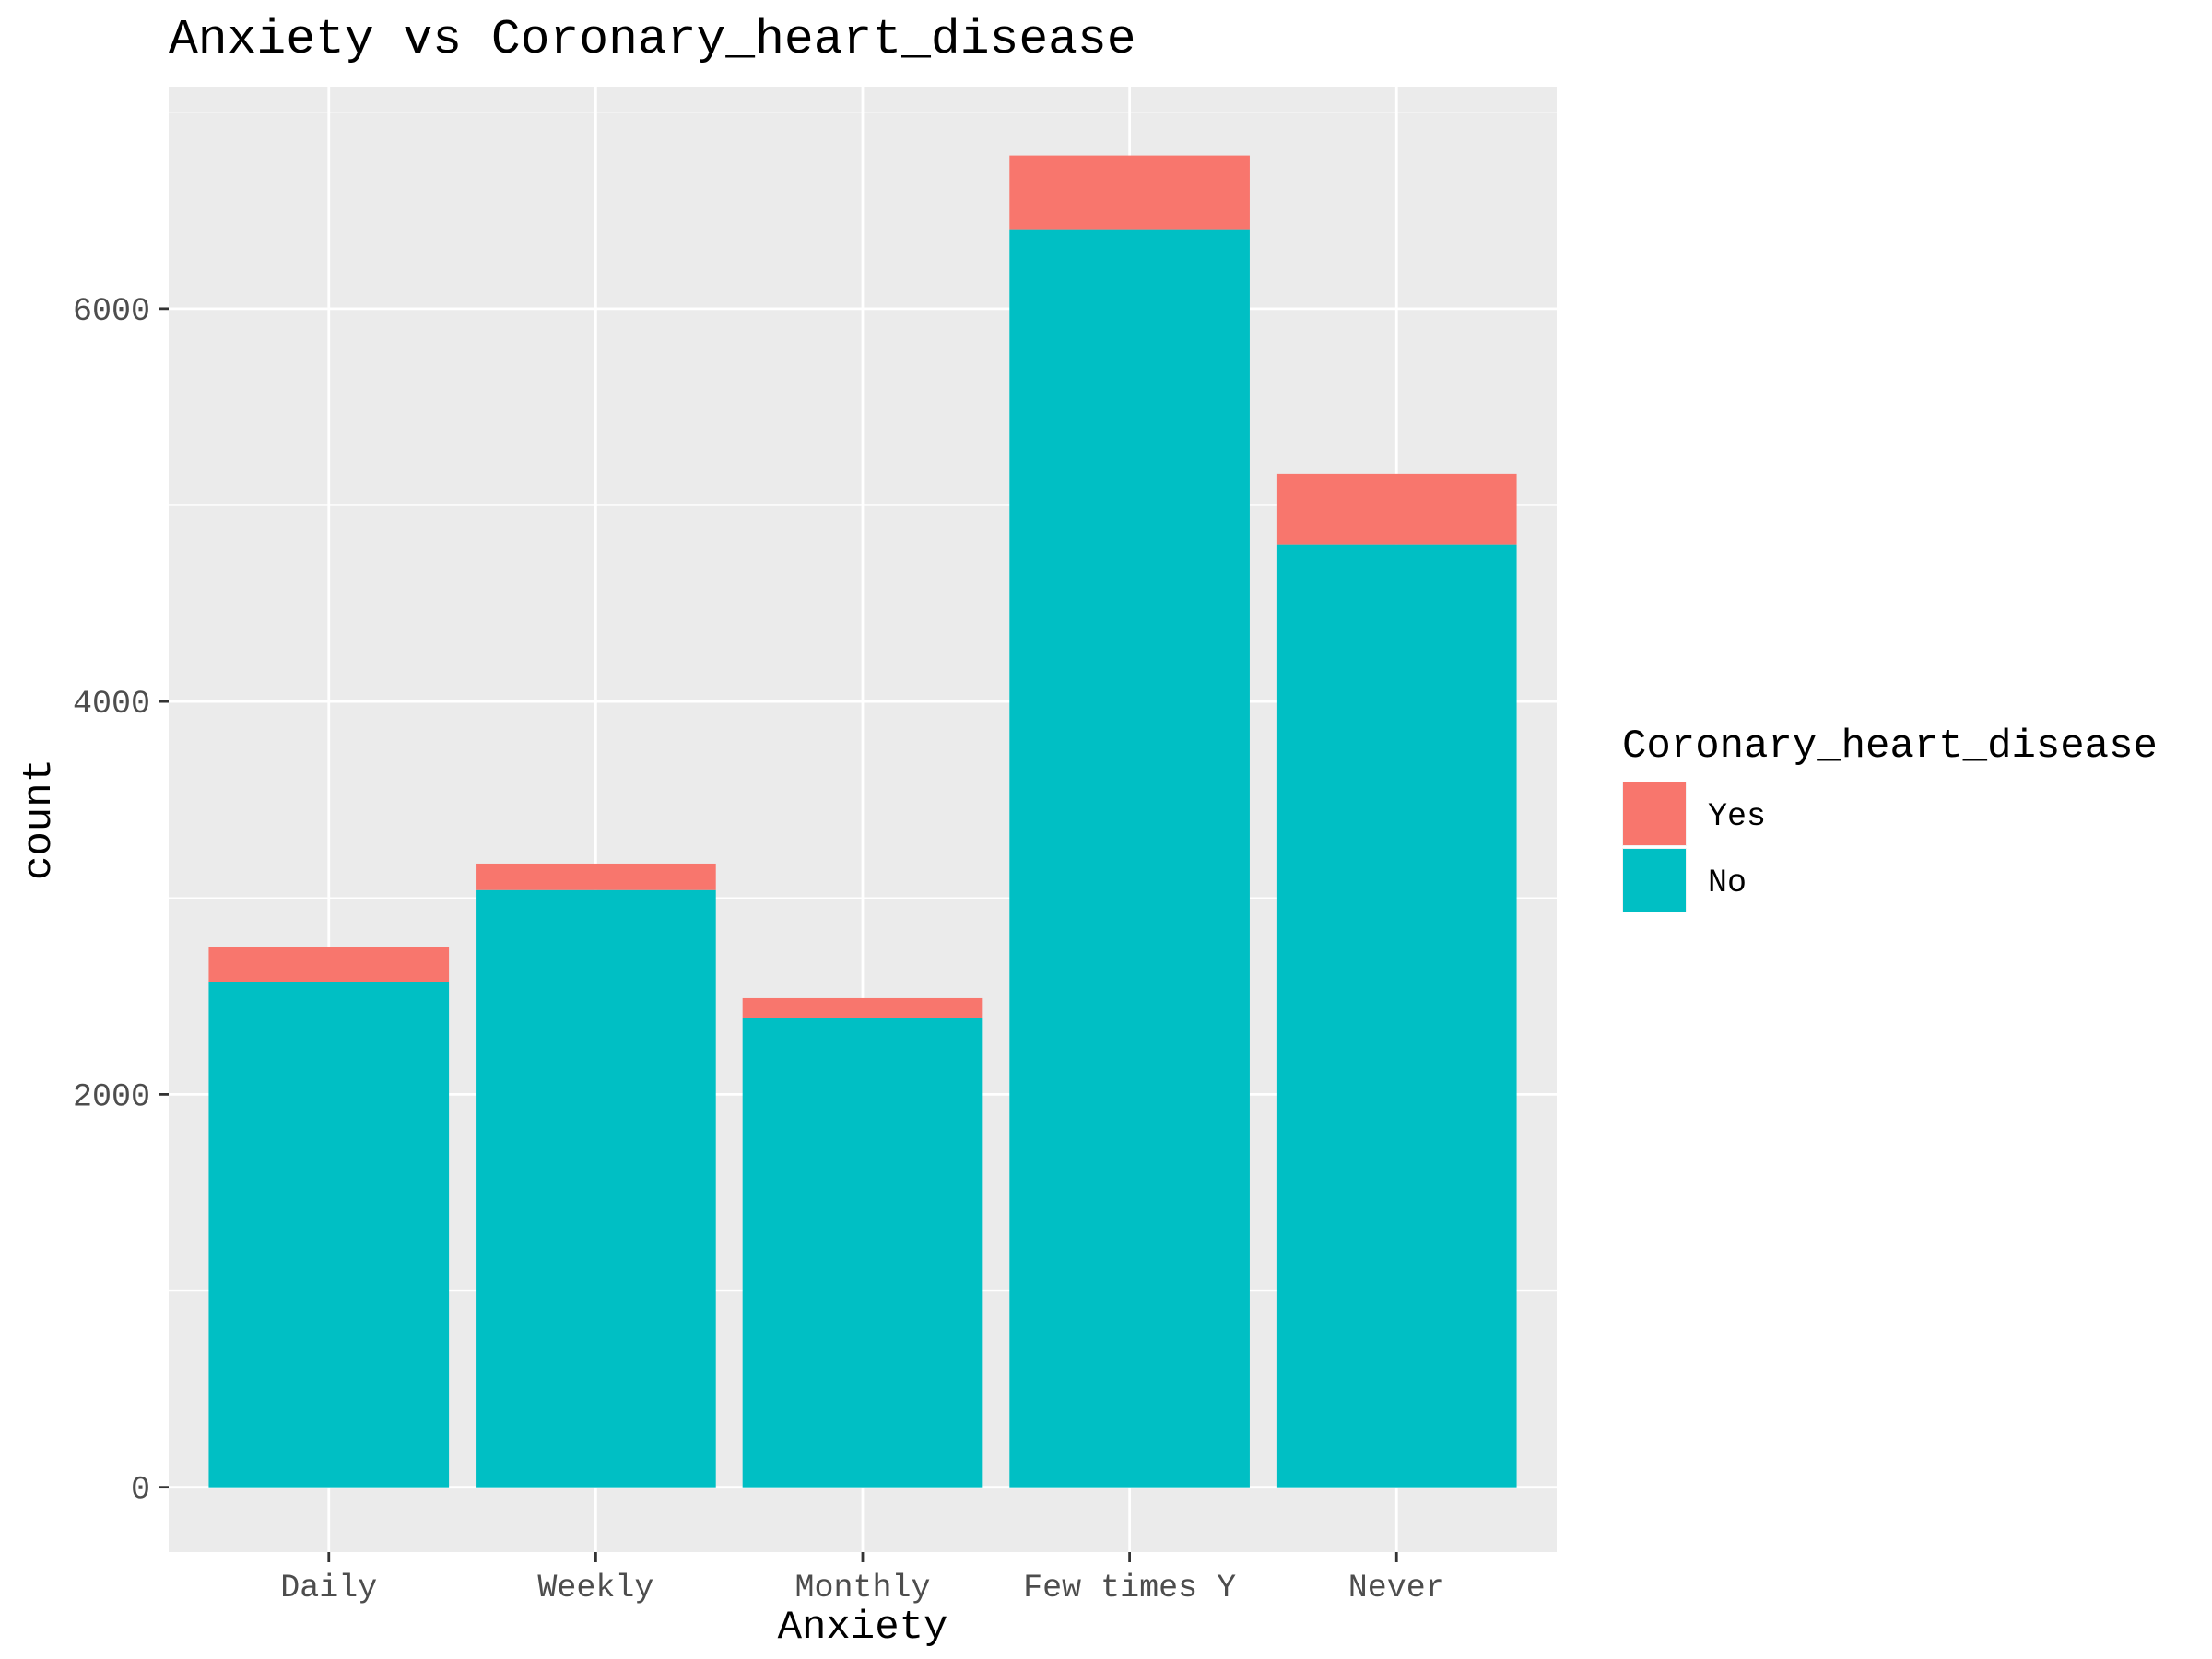 The height and width of the screenshot is (1659, 2212). I want to click on x-tick-label: Monthly, so click(862, 1588).